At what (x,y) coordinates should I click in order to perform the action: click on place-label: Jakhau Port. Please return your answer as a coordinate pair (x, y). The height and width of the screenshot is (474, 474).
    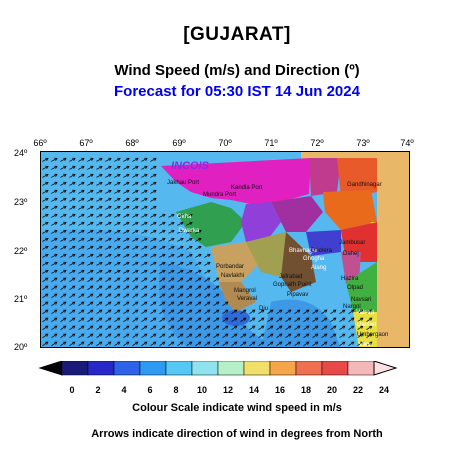
    Looking at the image, I should click on (183, 183).